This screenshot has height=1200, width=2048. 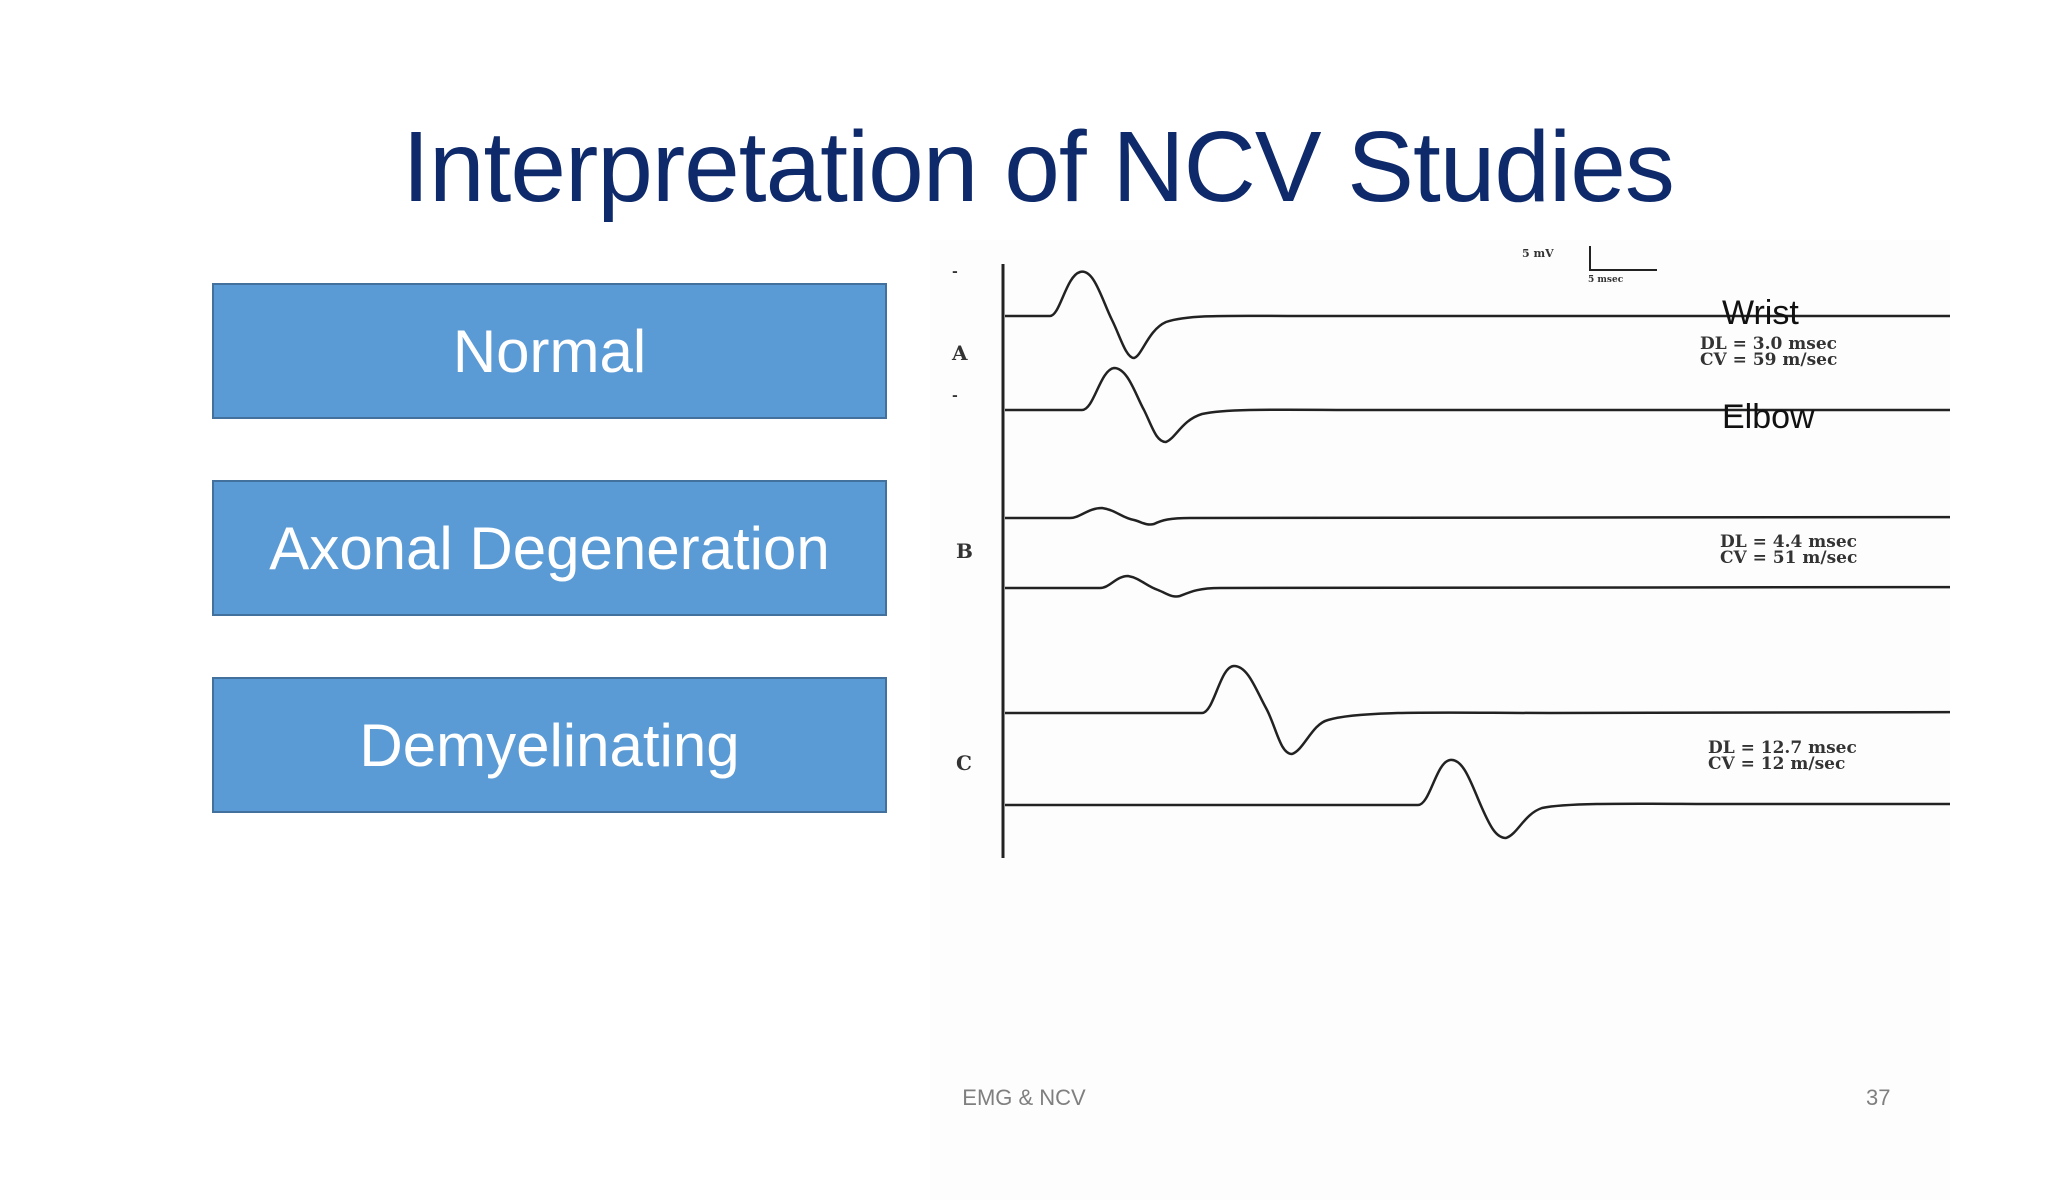 I want to click on scale-bar, so click(x=1623, y=258).